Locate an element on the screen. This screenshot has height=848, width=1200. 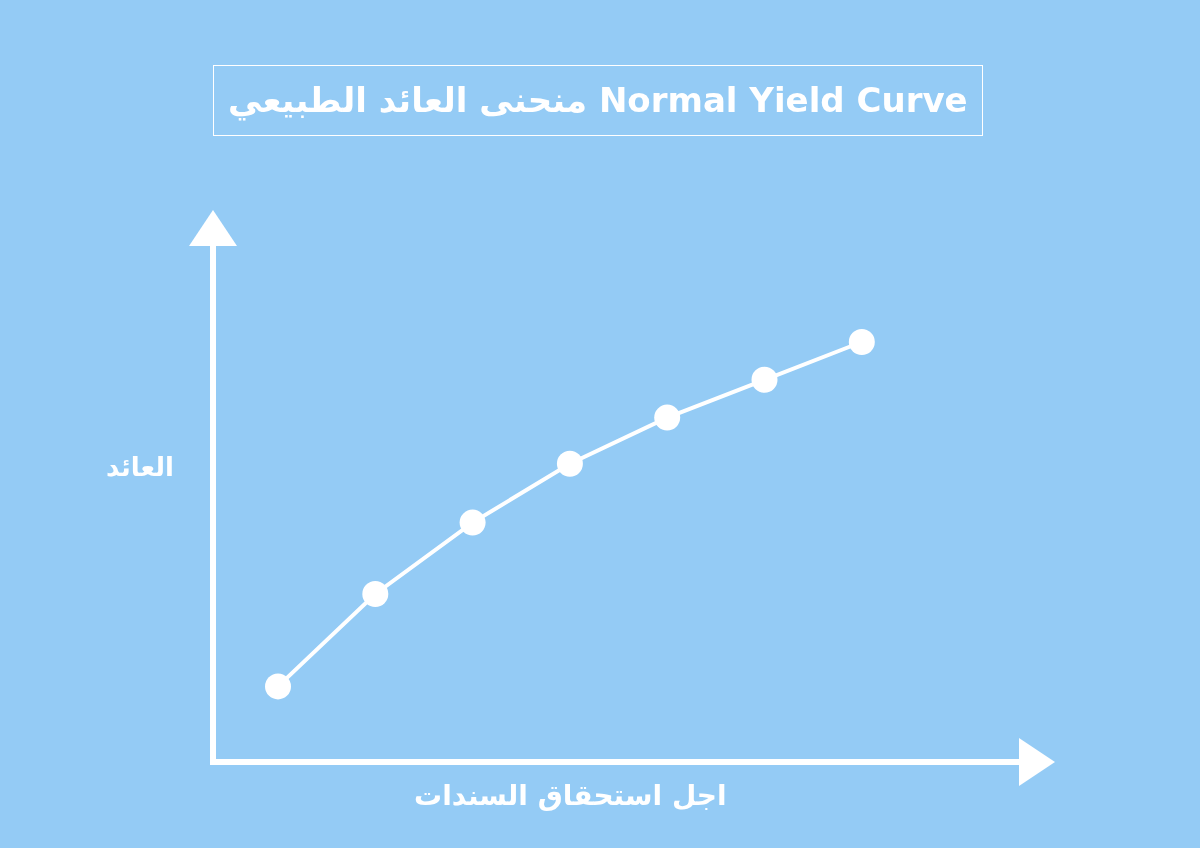
x-axis-title: اجل استحقاق السندات is located at coordinates (570, 795).